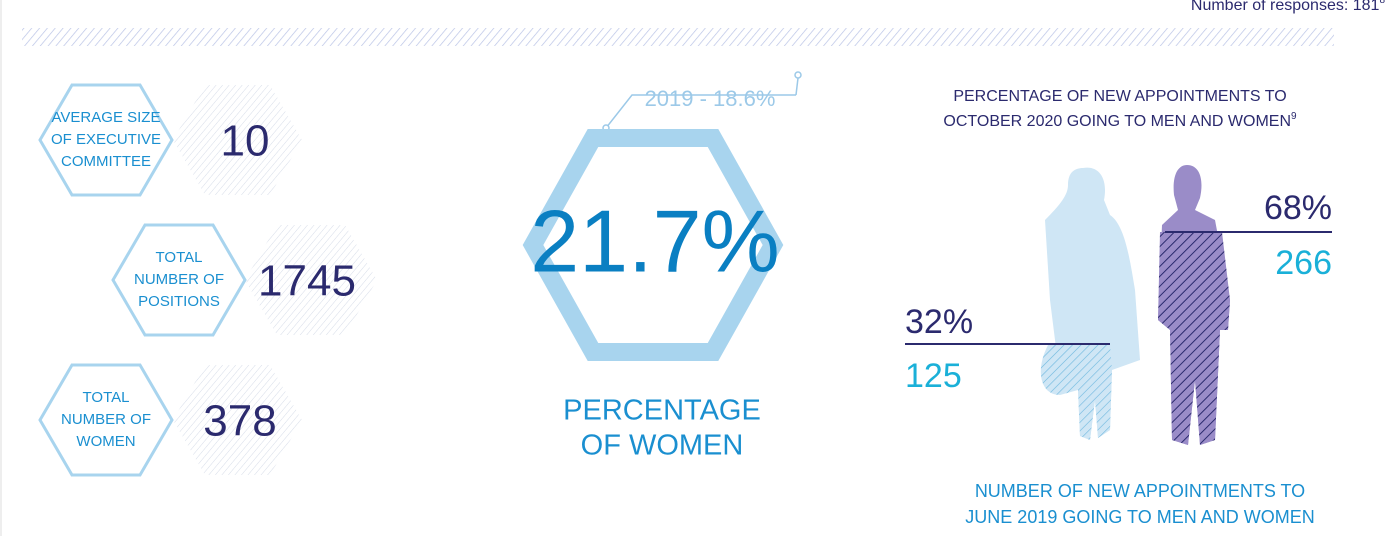 This screenshot has width=1397, height=536. What do you see at coordinates (933, 376) in the screenshot?
I see `women-count: 125` at bounding box center [933, 376].